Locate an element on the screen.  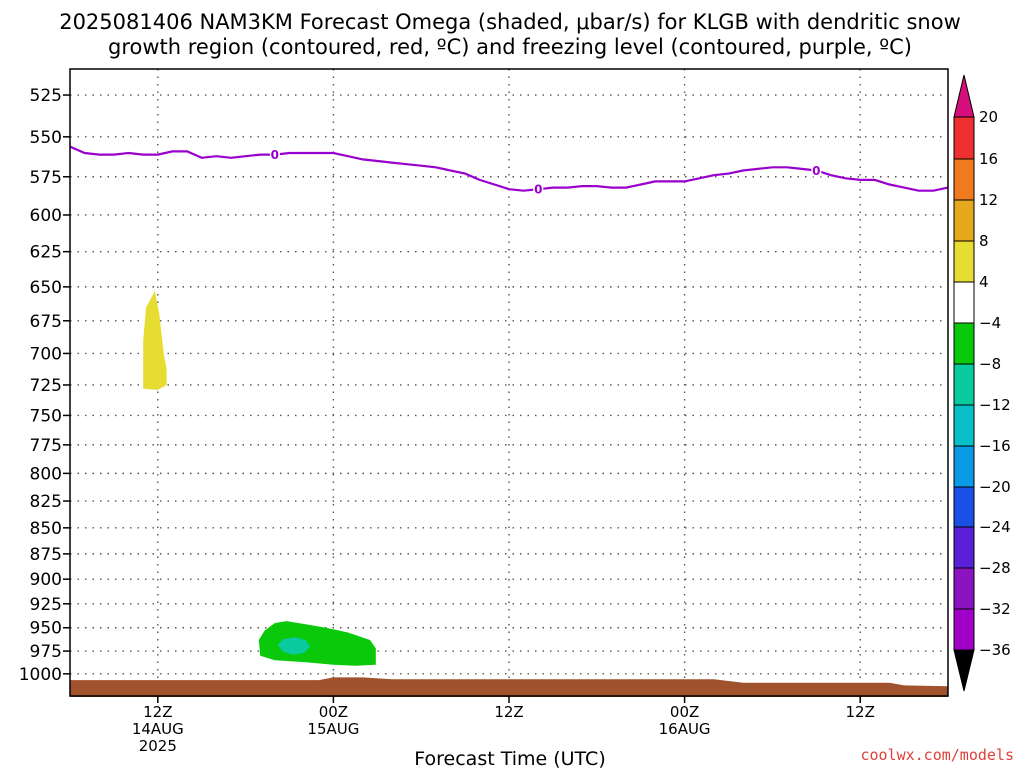
y-tick-label-15: 900 is located at coordinates (46, 580).